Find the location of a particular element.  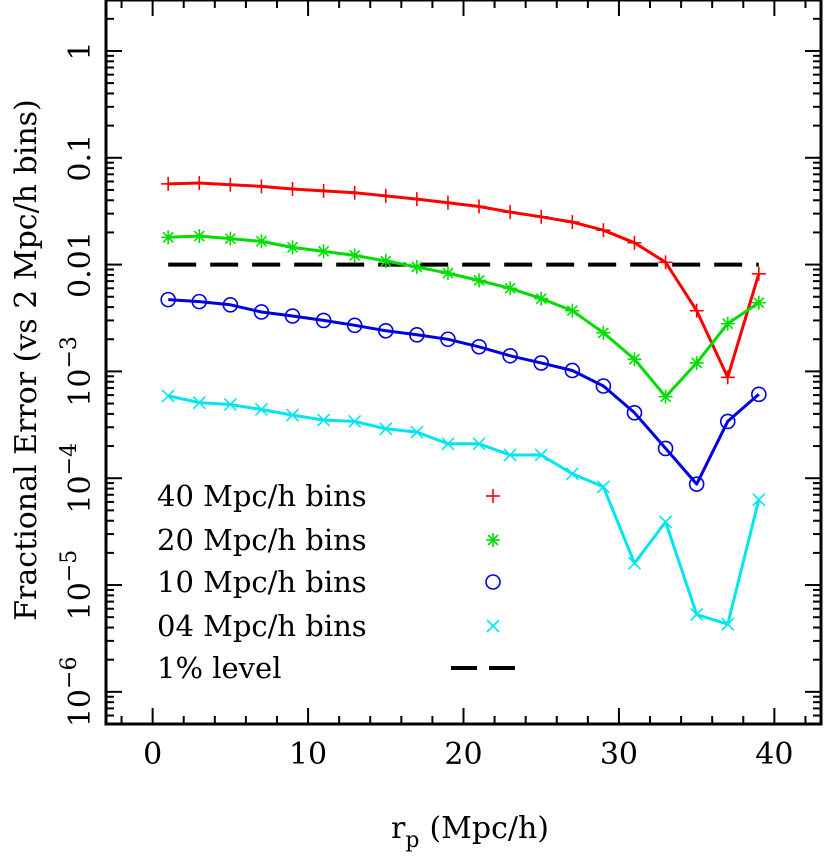

y-tick-label-exponent: −3 is located at coordinates (69, 352).